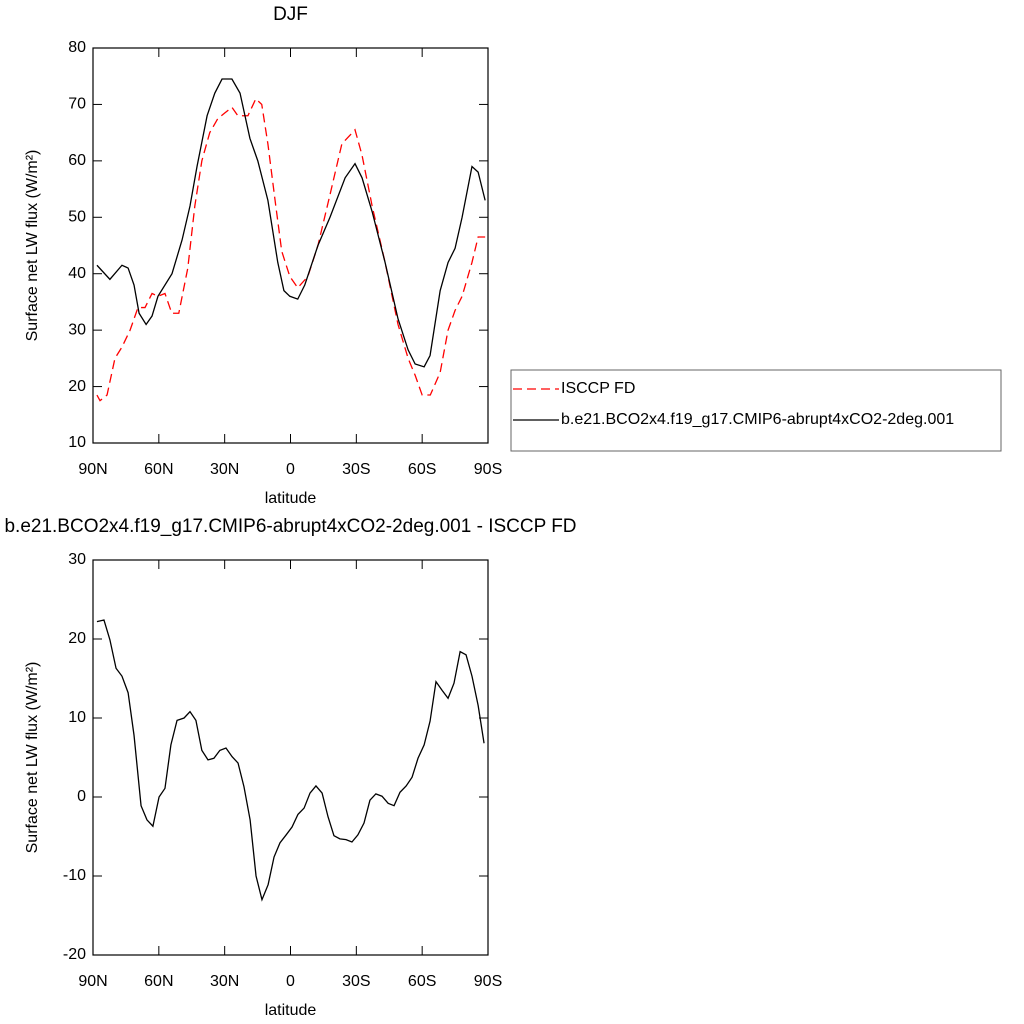 The width and height of the screenshot is (1024, 1024). I want to click on y-tick-label: 70, so click(77, 104).